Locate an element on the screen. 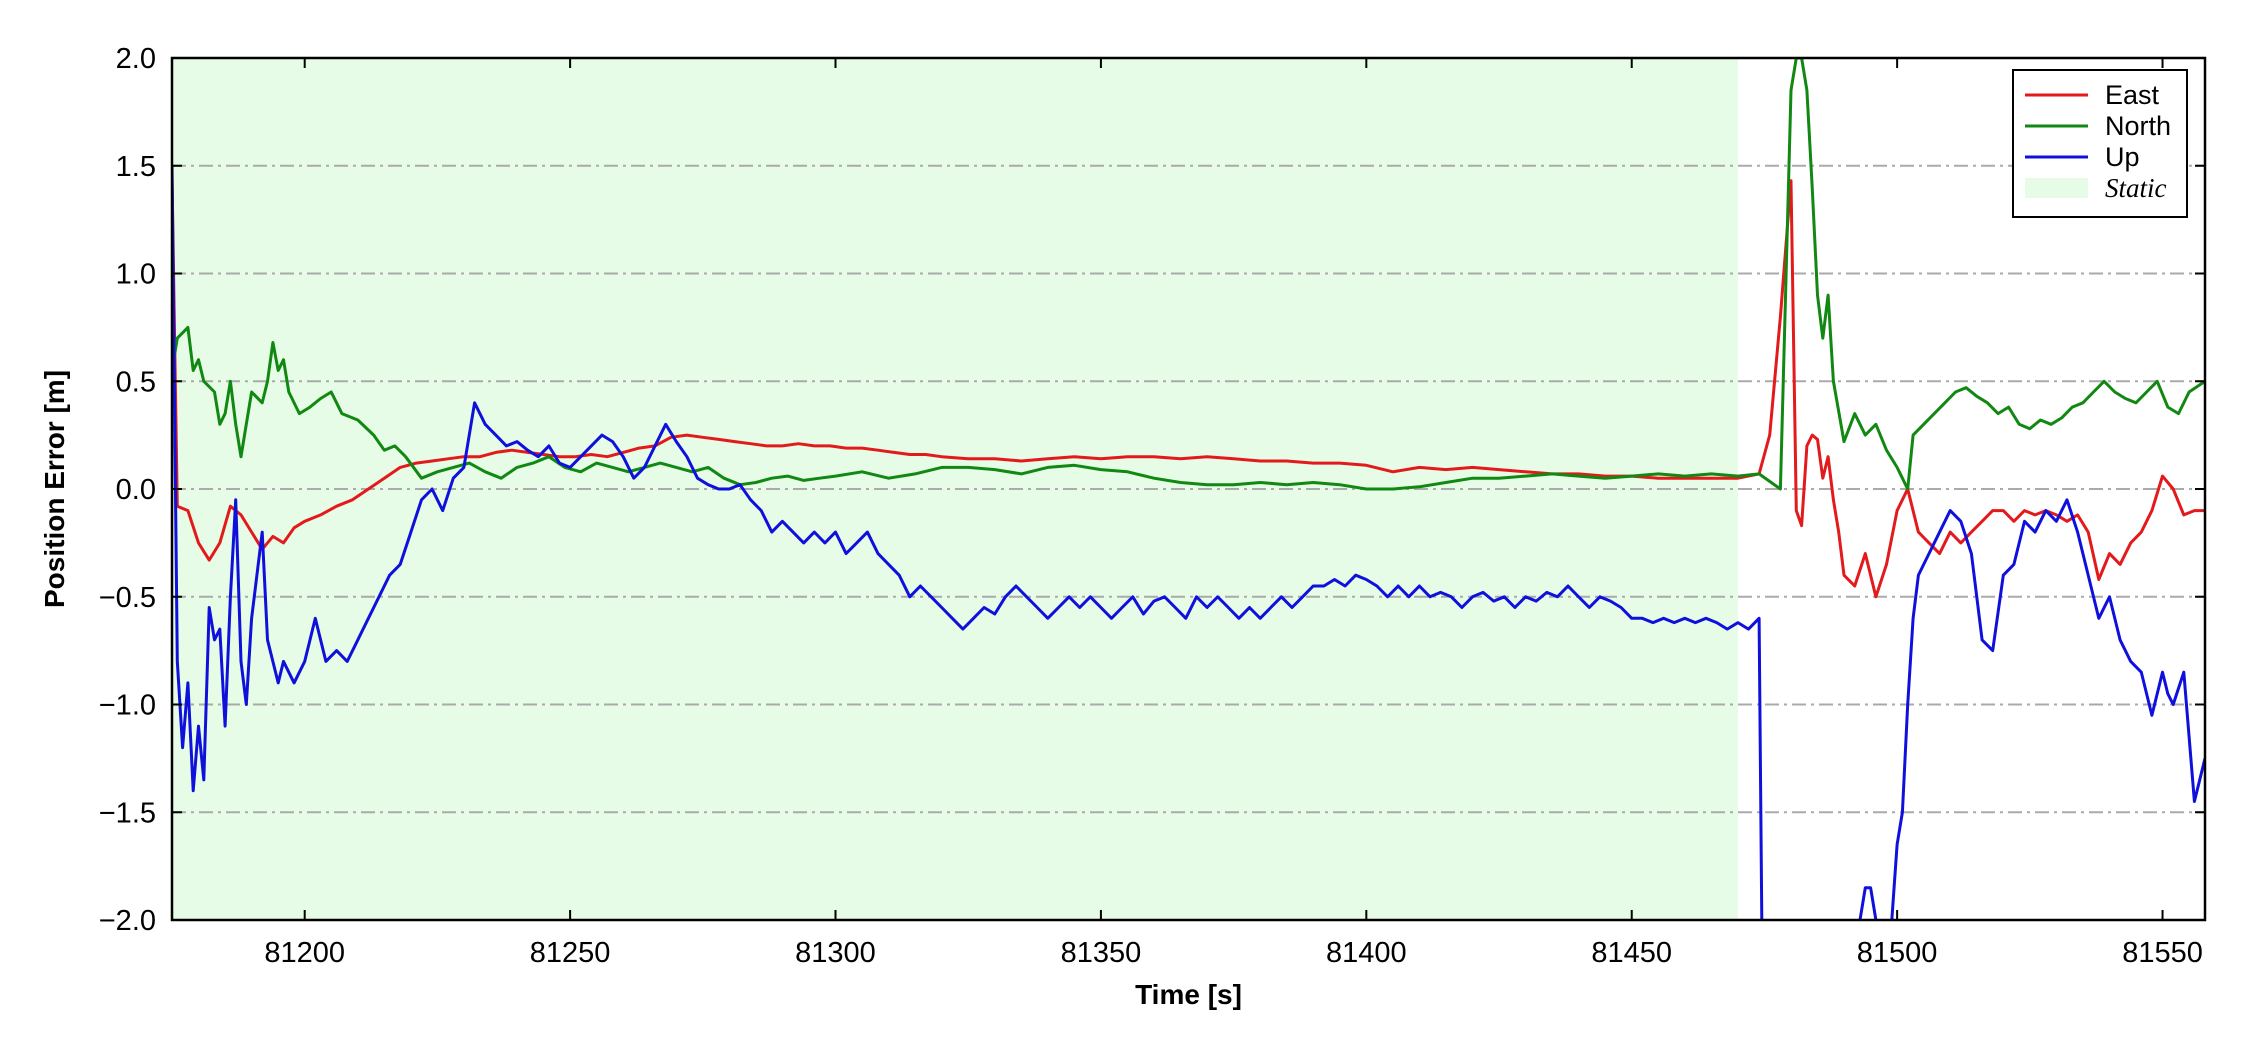  legend-swatch-static is located at coordinates (2056, 188).